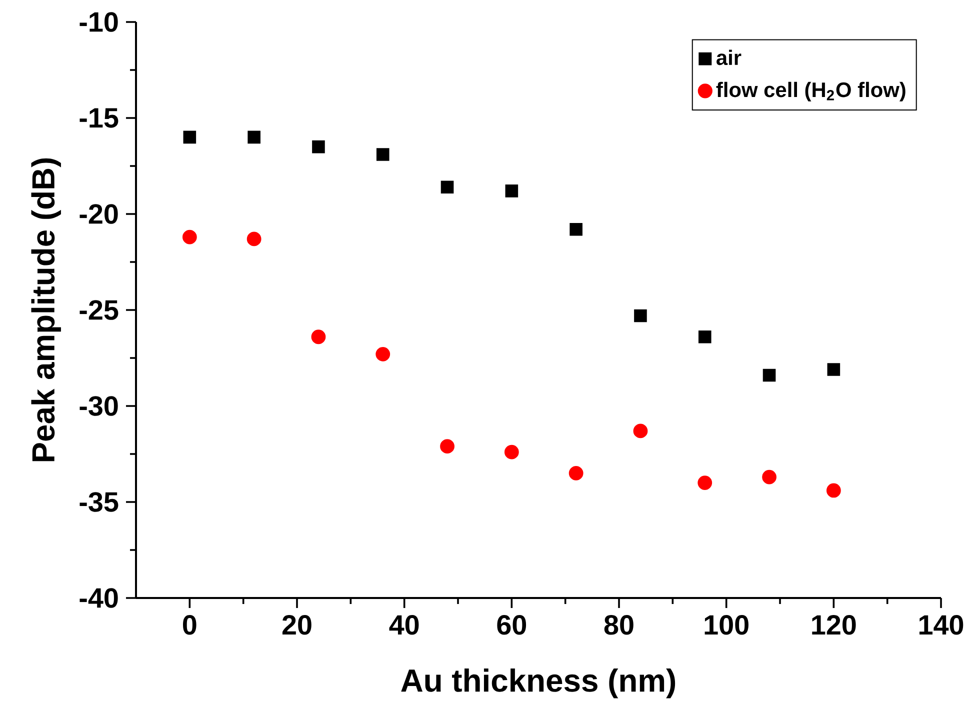 The image size is (975, 728). Describe the element at coordinates (99, 118) in the screenshot. I see `y-tick-label: -15` at that location.